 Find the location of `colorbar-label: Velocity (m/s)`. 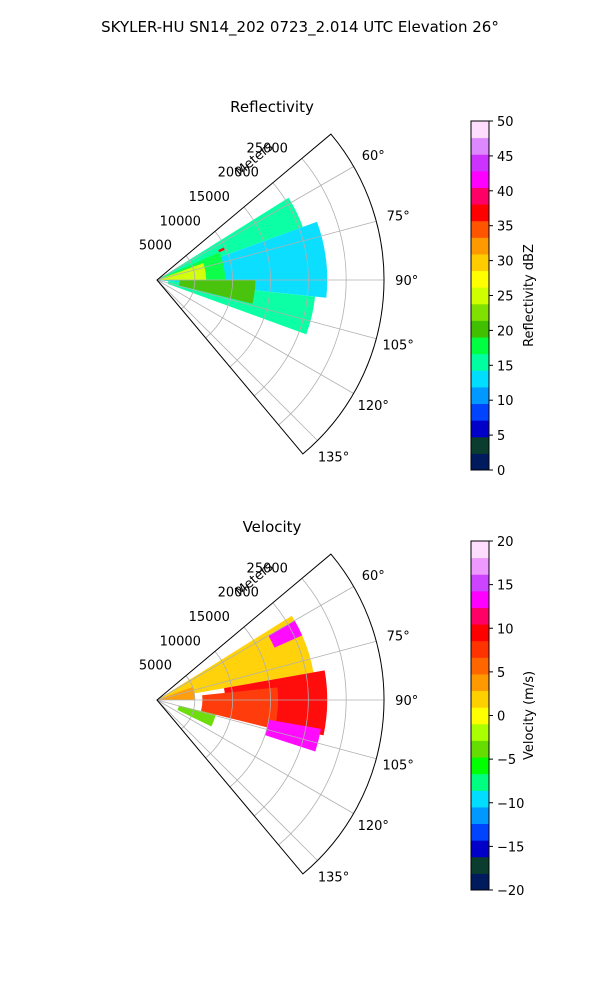

colorbar-label: Velocity (m/s) is located at coordinates (529, 715).